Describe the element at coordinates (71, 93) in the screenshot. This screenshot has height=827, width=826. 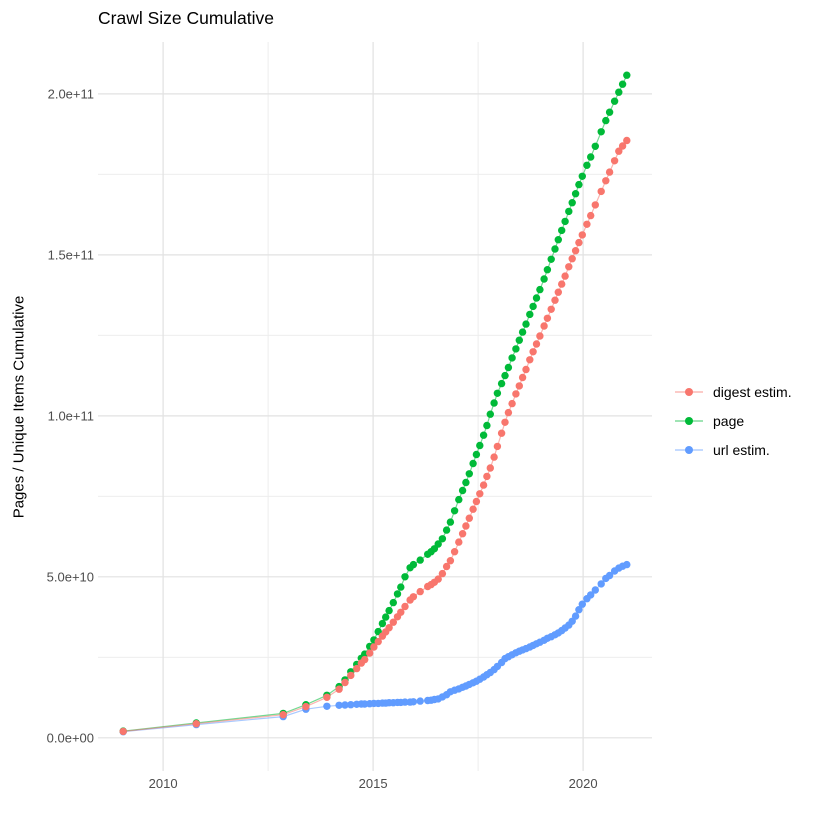
I see `y-tick-label: 2.0e+11` at that location.